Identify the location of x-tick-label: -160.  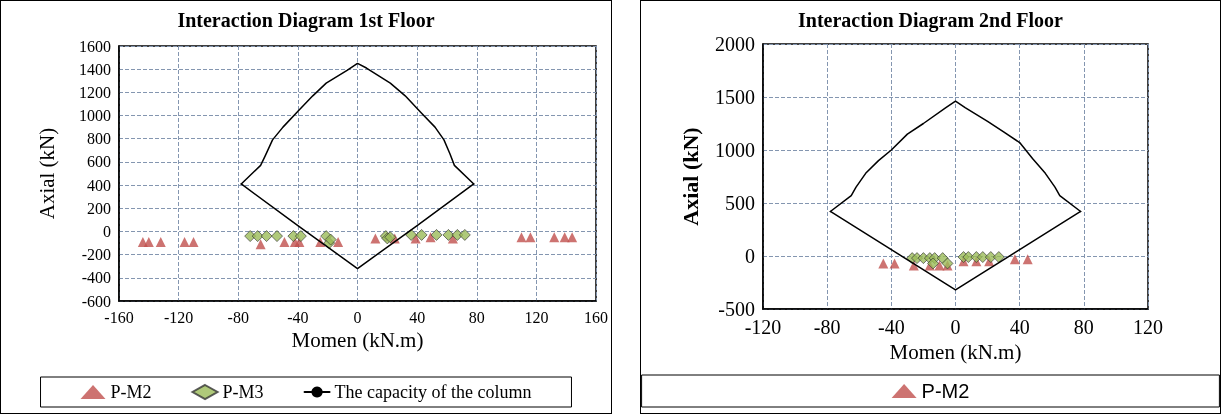
(119, 317).